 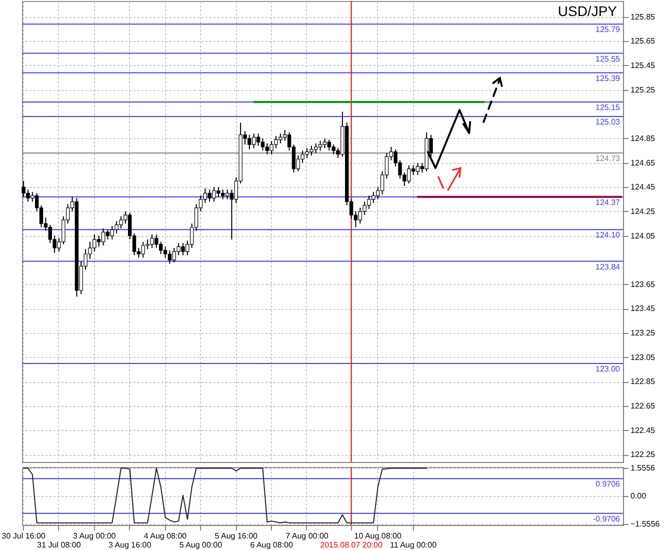 I want to click on y-tick-label: 125.45, so click(x=643, y=65).